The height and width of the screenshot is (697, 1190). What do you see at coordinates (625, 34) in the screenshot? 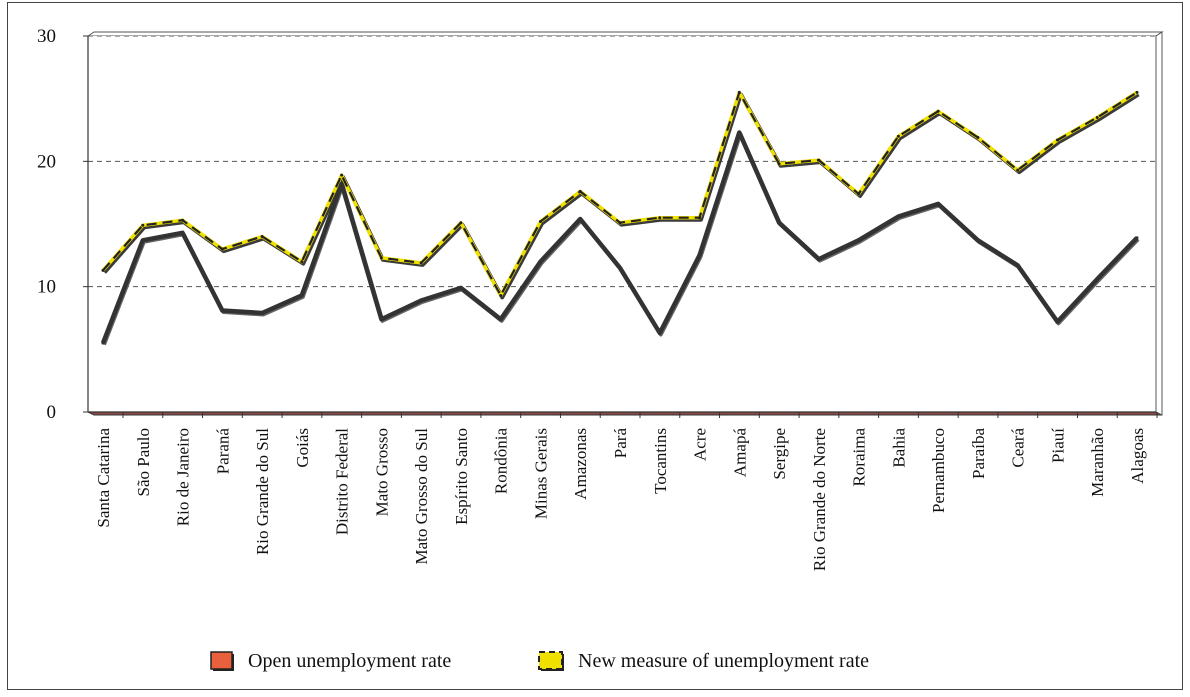
I see `plot-top-face` at bounding box center [625, 34].